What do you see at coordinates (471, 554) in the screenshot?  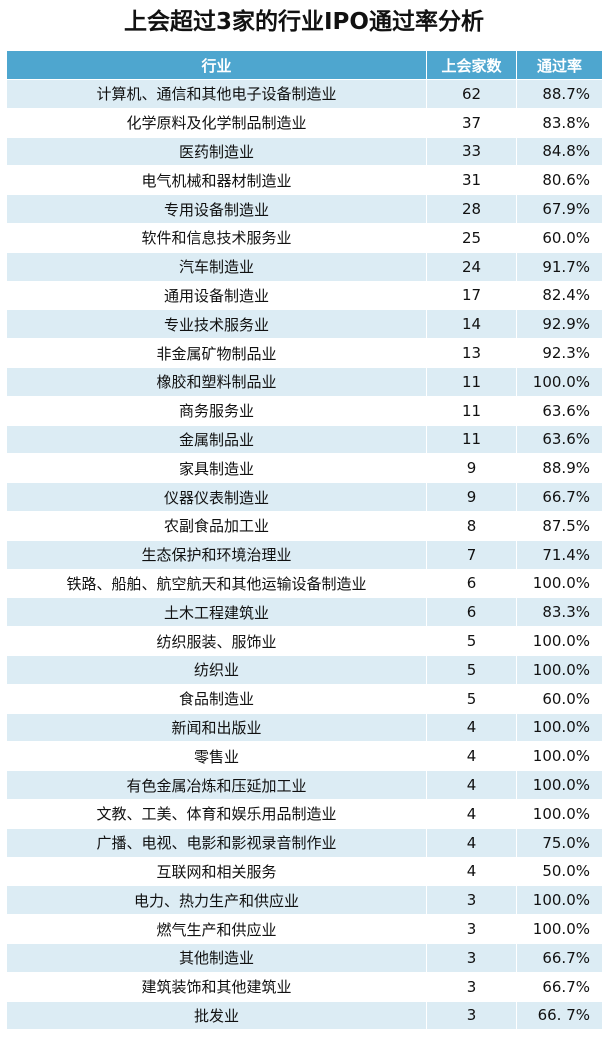 I see `table-cell: 7` at bounding box center [471, 554].